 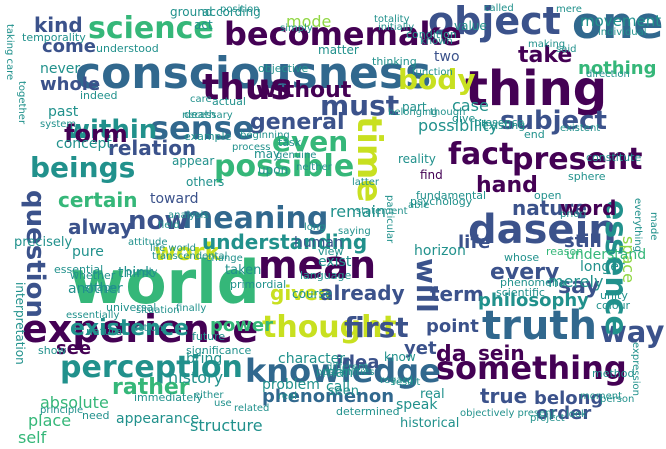 What do you see at coordinates (432, 72) in the screenshot?
I see `word-function: function` at bounding box center [432, 72].